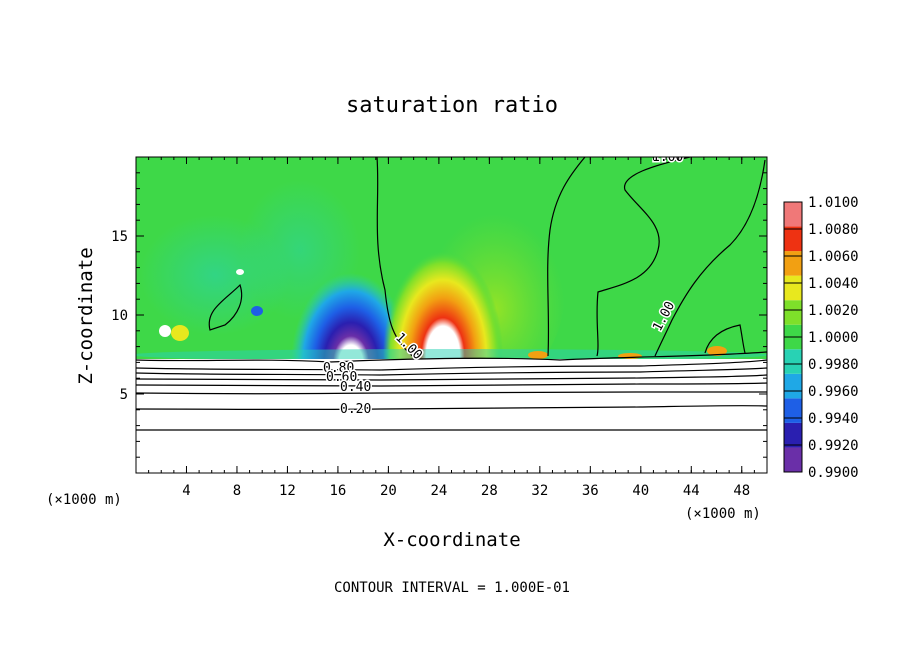 This screenshot has width=904, height=654. What do you see at coordinates (643, 257) in the screenshot?
I see `contour-1.00-c` at bounding box center [643, 257].